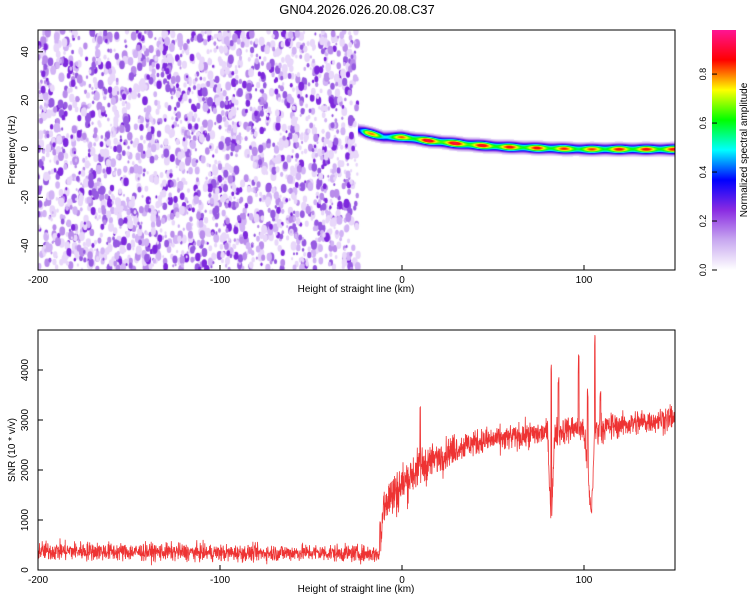  I want to click on colorbar-tick-label: 0.4, so click(703, 172).